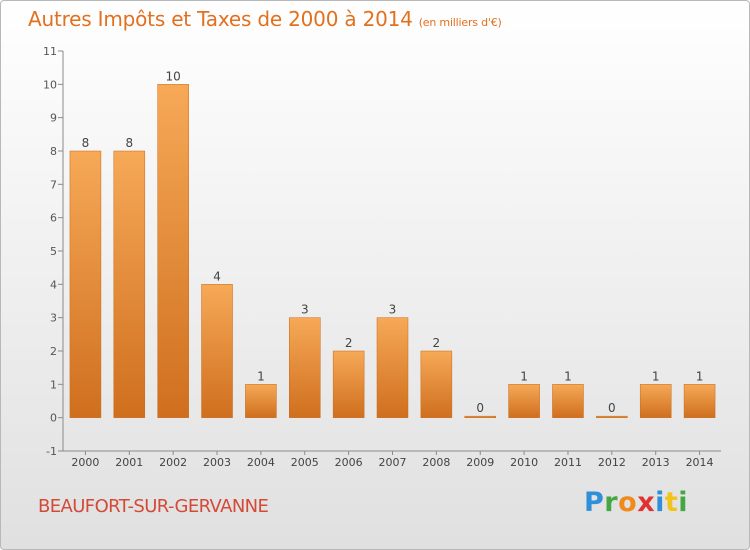 The image size is (750, 550). Describe the element at coordinates (480, 462) in the screenshot. I see `x-tick-label: 2009` at that location.